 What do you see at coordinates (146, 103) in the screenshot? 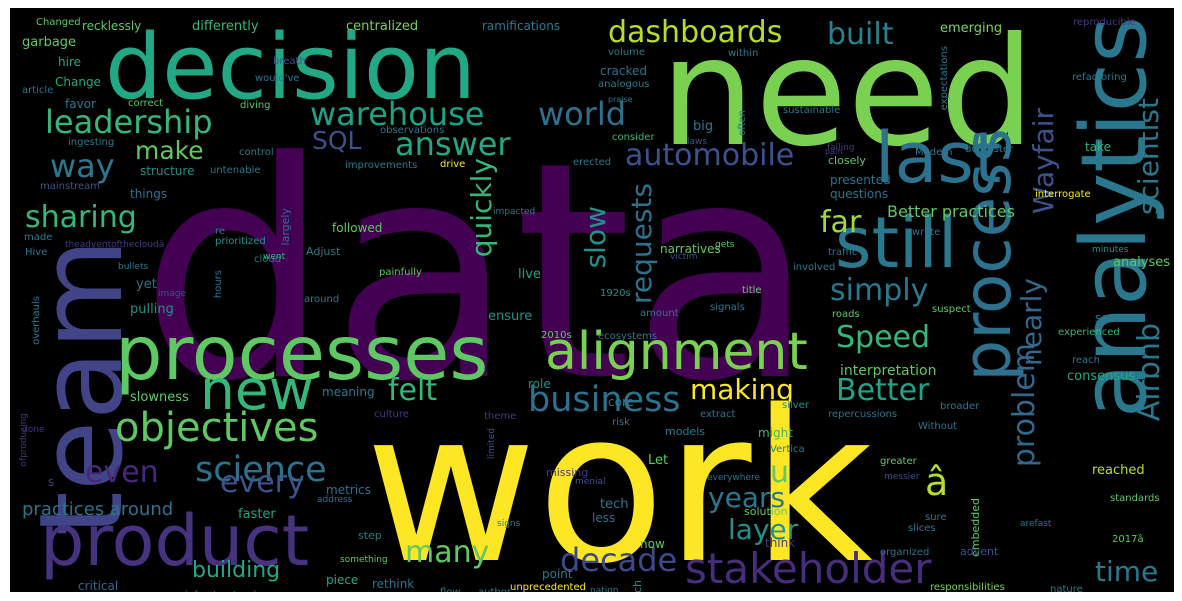
I see `cloud-word: correct` at bounding box center [146, 103].